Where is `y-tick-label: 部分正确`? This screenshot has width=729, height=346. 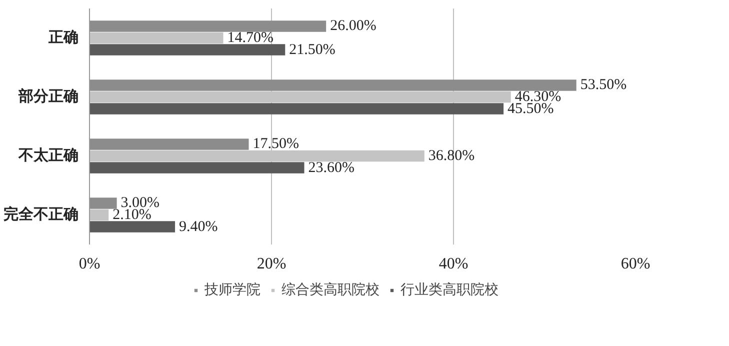
y-tick-label: 部分正确 is located at coordinates (48, 96).